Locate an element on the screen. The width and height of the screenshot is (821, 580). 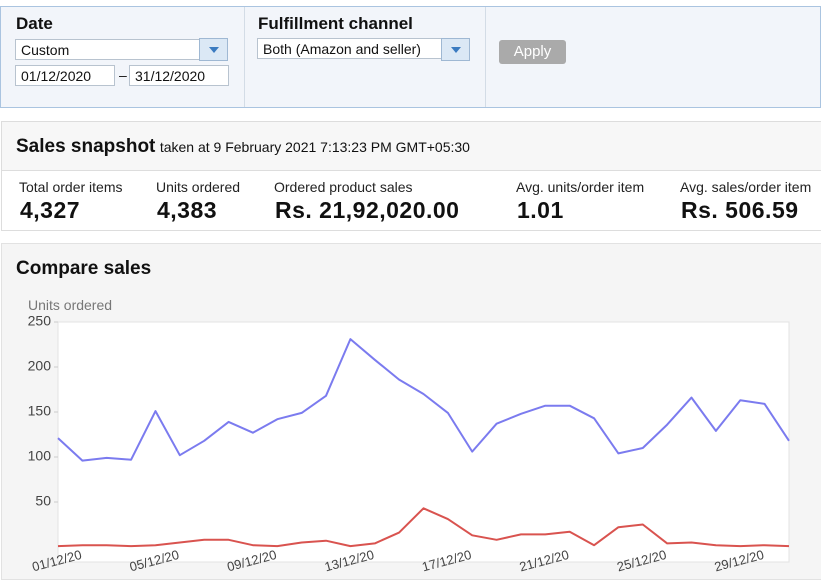
metric-label: Avg. units/order item is located at coordinates (580, 187).